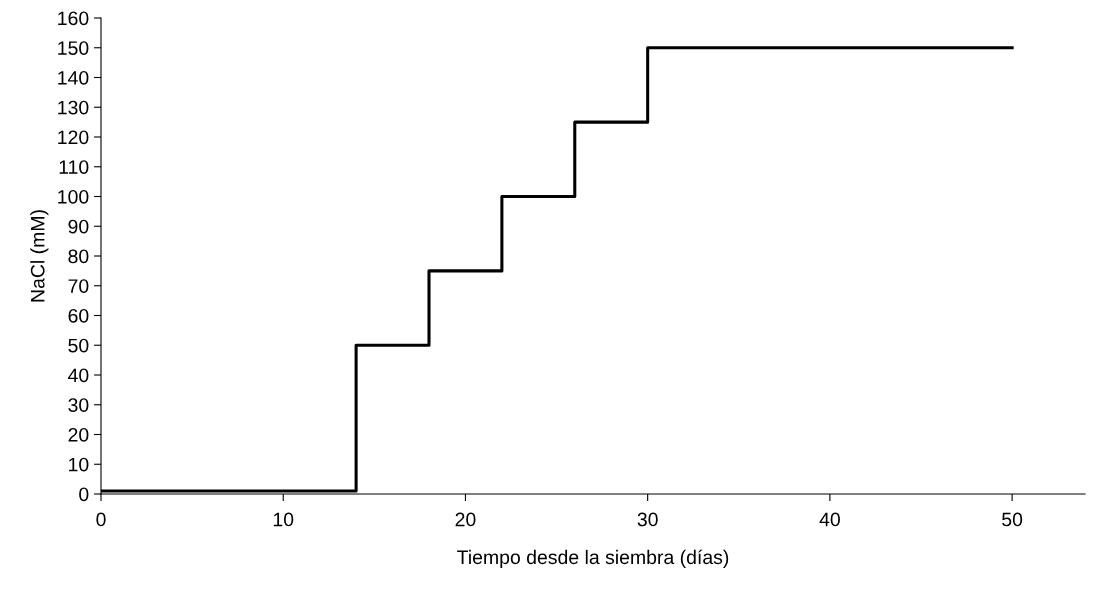  I want to click on x-tick-label: 0, so click(101, 519).